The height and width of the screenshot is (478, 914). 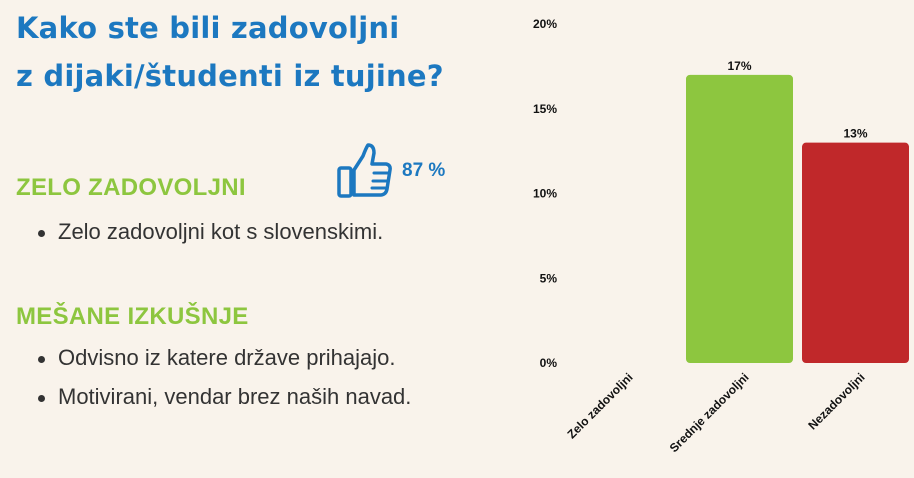 What do you see at coordinates (855, 134) in the screenshot?
I see `data-label: 13%` at bounding box center [855, 134].